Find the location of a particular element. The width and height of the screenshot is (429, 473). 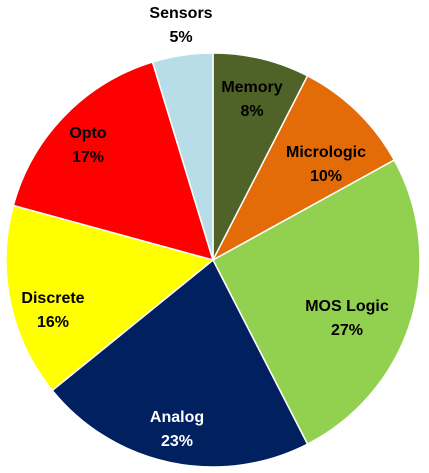

slice-label-opto: Opto is located at coordinates (88, 133).